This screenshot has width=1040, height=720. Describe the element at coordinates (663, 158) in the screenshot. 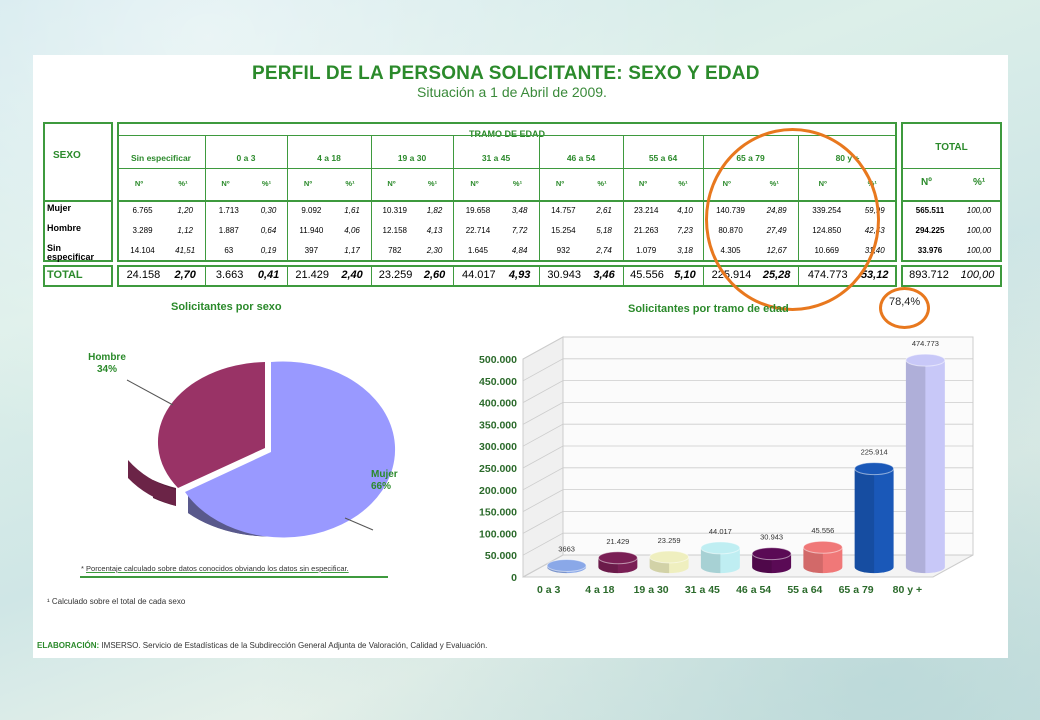

I see `age-group-header: 55 a 64` at that location.